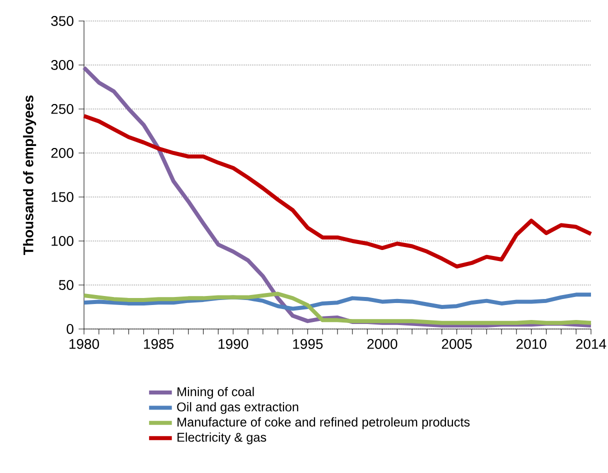 Image resolution: width=608 pixels, height=473 pixels. What do you see at coordinates (84, 344) in the screenshot?
I see `x-tick-label: 1980` at bounding box center [84, 344].